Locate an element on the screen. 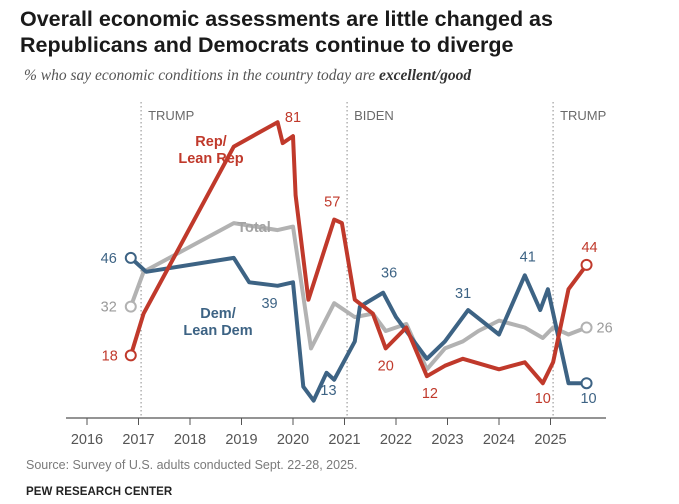 Image resolution: width=679 pixels, height=504 pixels. series-name-dem: Dem/Lean Dem is located at coordinates (217, 322).